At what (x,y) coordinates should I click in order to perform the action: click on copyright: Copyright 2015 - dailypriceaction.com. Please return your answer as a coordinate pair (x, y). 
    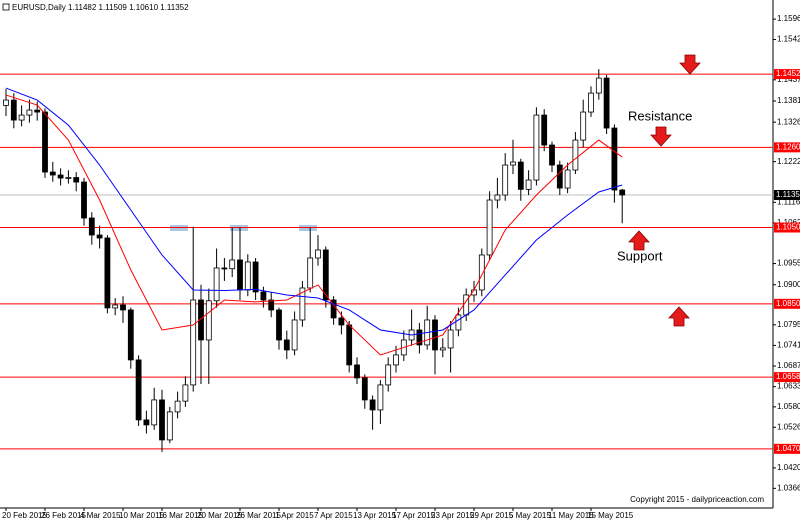
    Looking at the image, I should click on (697, 499).